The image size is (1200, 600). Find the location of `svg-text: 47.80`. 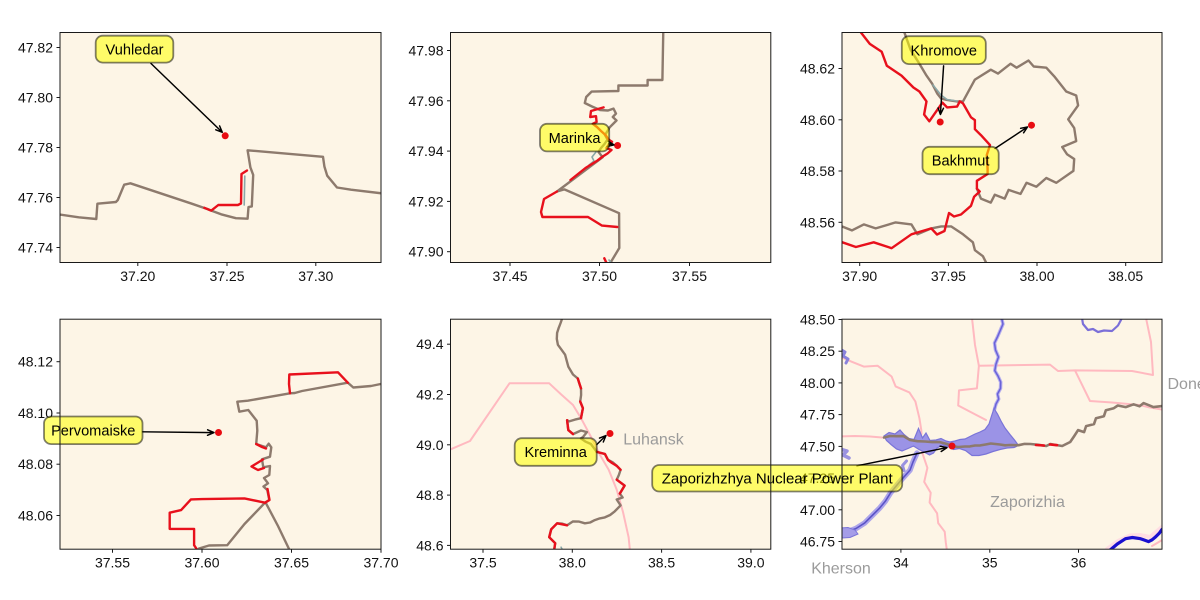

svg-text: 47.80 is located at coordinates (35, 98).